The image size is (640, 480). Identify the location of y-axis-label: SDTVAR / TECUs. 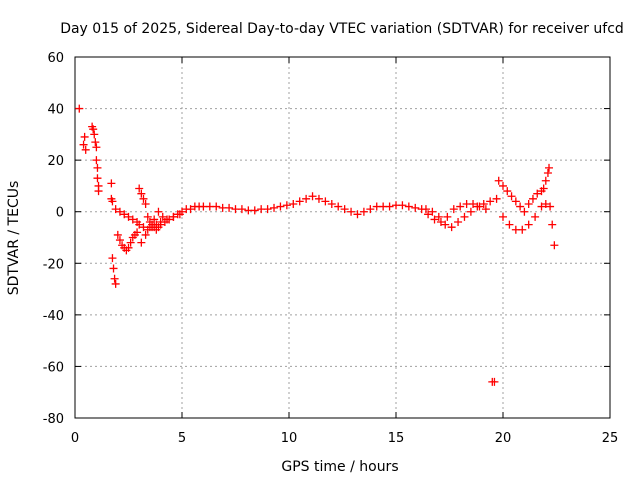
(14, 238).